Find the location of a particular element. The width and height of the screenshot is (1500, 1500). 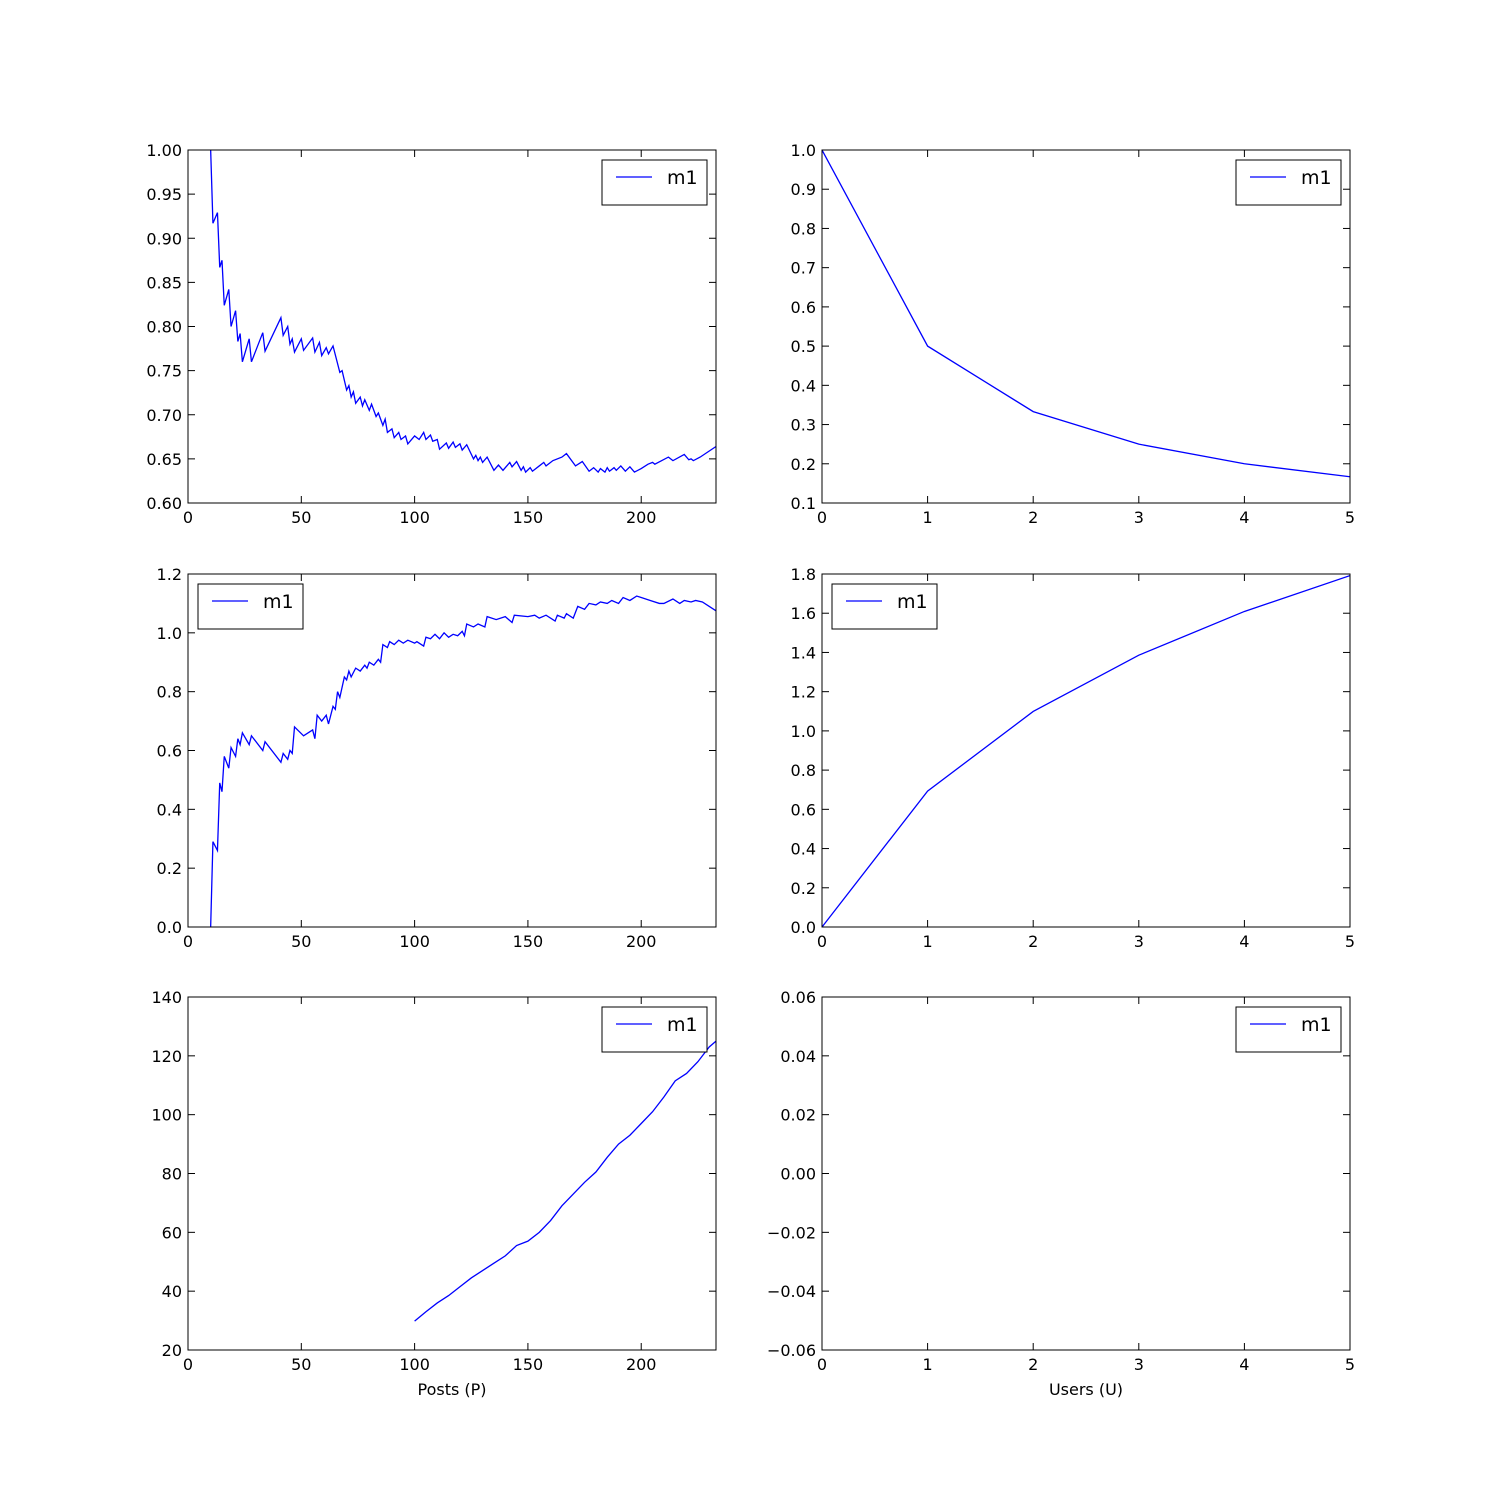

subplot: 0 1 2 3 4 5 0.0 0.2 0.4 0.6 0.8 1.0 1.2 1.4 1.6 1.8 m1 is located at coordinates (1073, 758).